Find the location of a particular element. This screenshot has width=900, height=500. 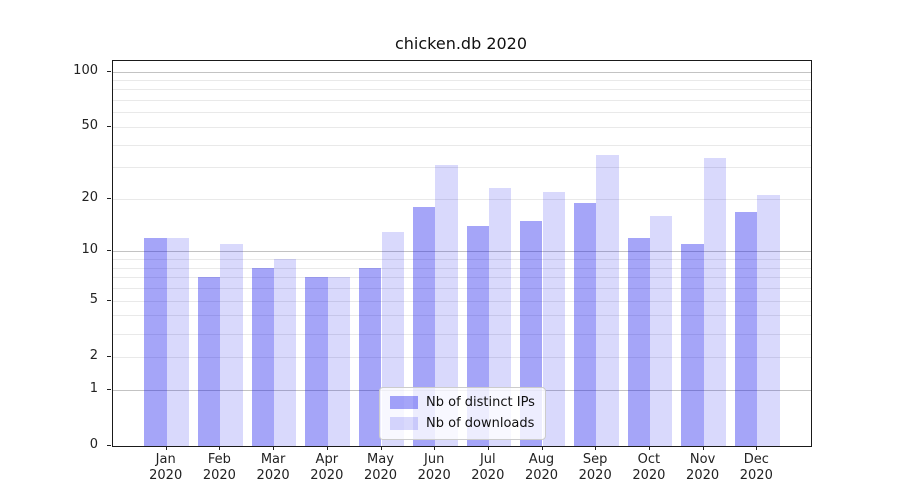

bar-distinct-ips-nov-2020 is located at coordinates (692, 345).